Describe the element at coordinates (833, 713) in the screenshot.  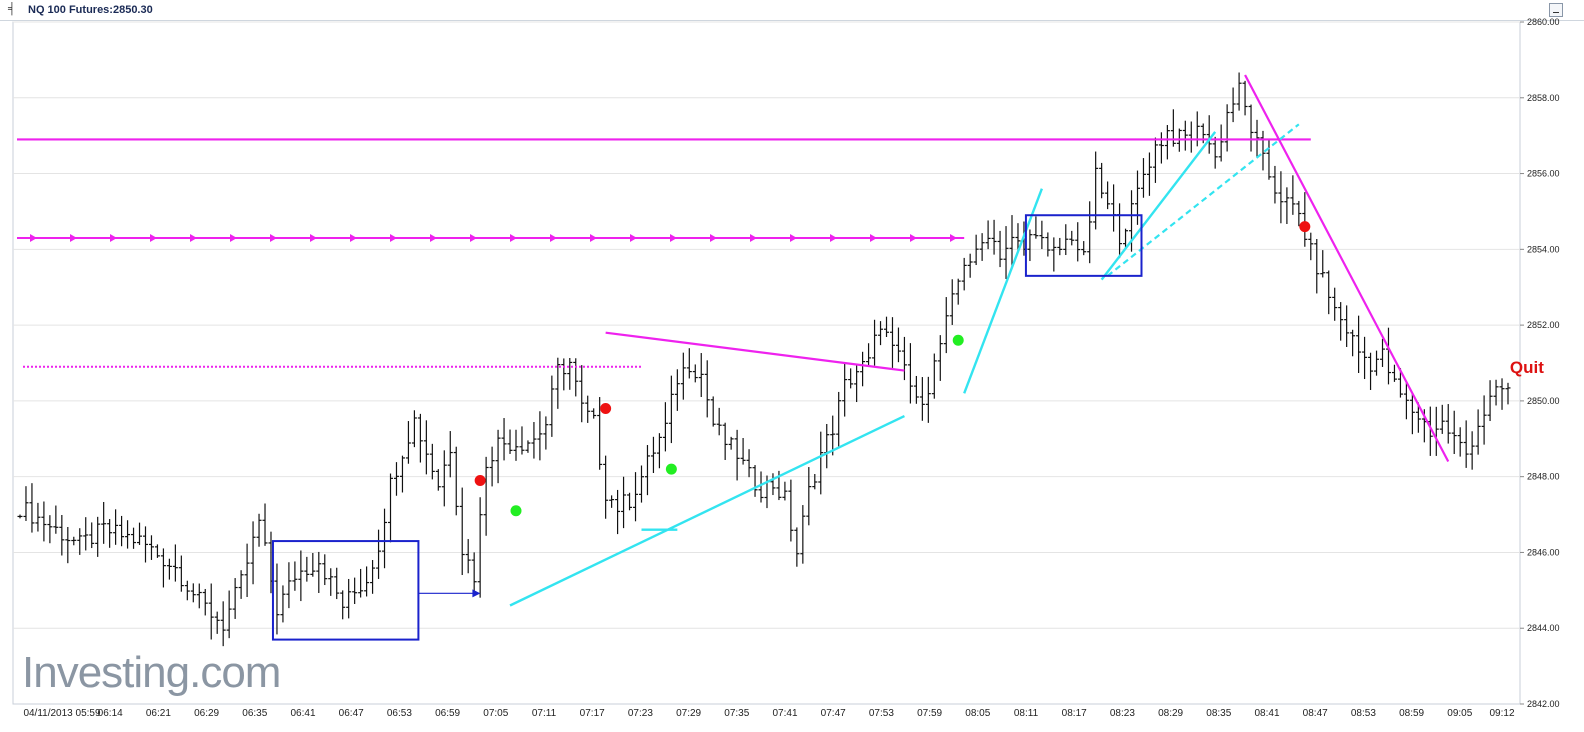
I see `x-tick-label: 07:47` at that location.